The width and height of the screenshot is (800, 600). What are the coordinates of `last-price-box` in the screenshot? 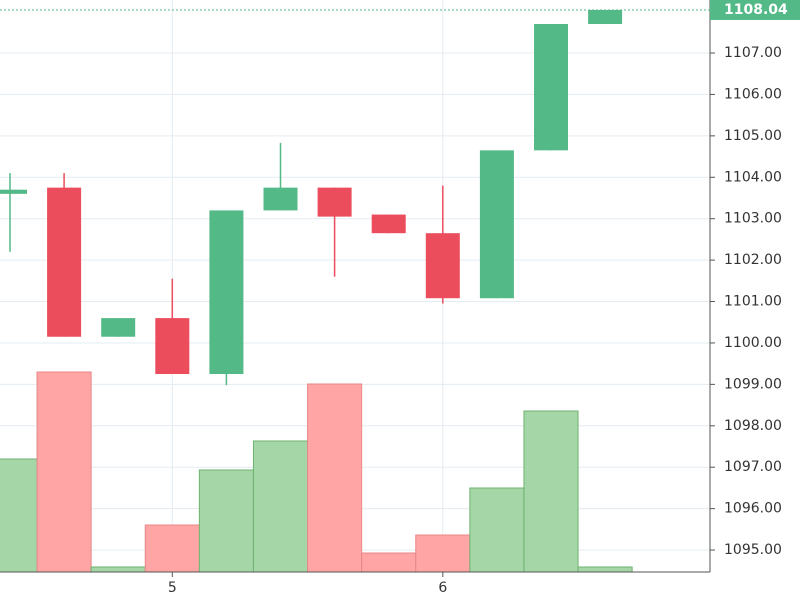 It's located at (755, 10).